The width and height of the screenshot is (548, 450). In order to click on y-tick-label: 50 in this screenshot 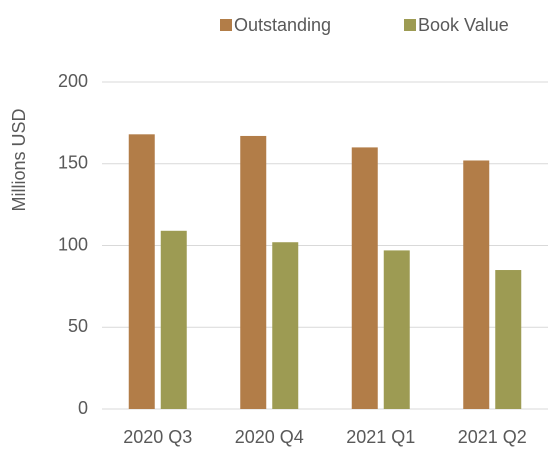, I will do `click(78, 326)`.